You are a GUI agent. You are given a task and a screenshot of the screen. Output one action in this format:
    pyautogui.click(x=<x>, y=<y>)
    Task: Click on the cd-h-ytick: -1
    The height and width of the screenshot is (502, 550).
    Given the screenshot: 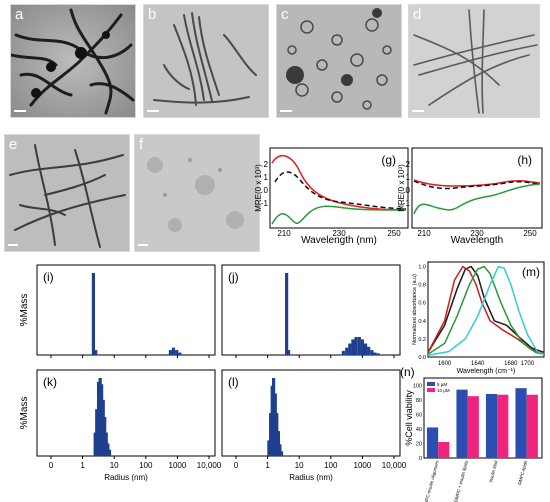 What is the action you would take?
    pyautogui.click(x=407, y=203)
    